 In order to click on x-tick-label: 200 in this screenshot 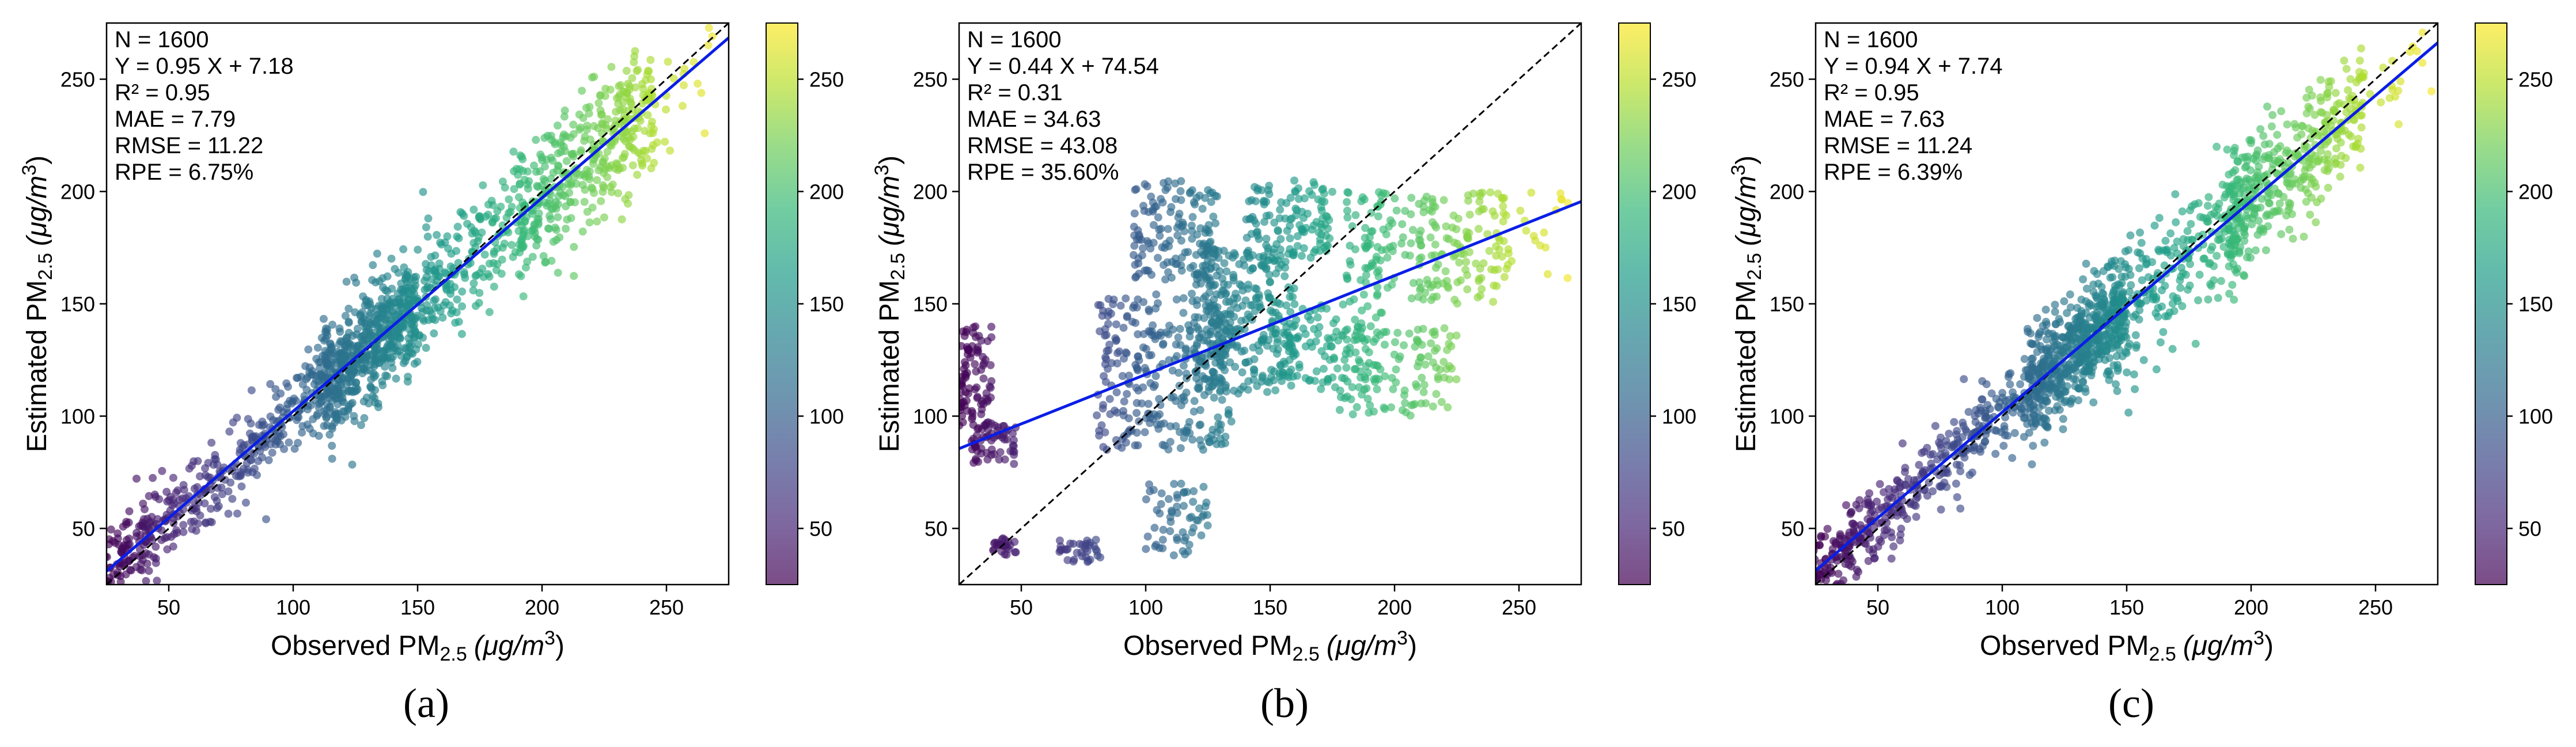, I will do `click(1394, 607)`.